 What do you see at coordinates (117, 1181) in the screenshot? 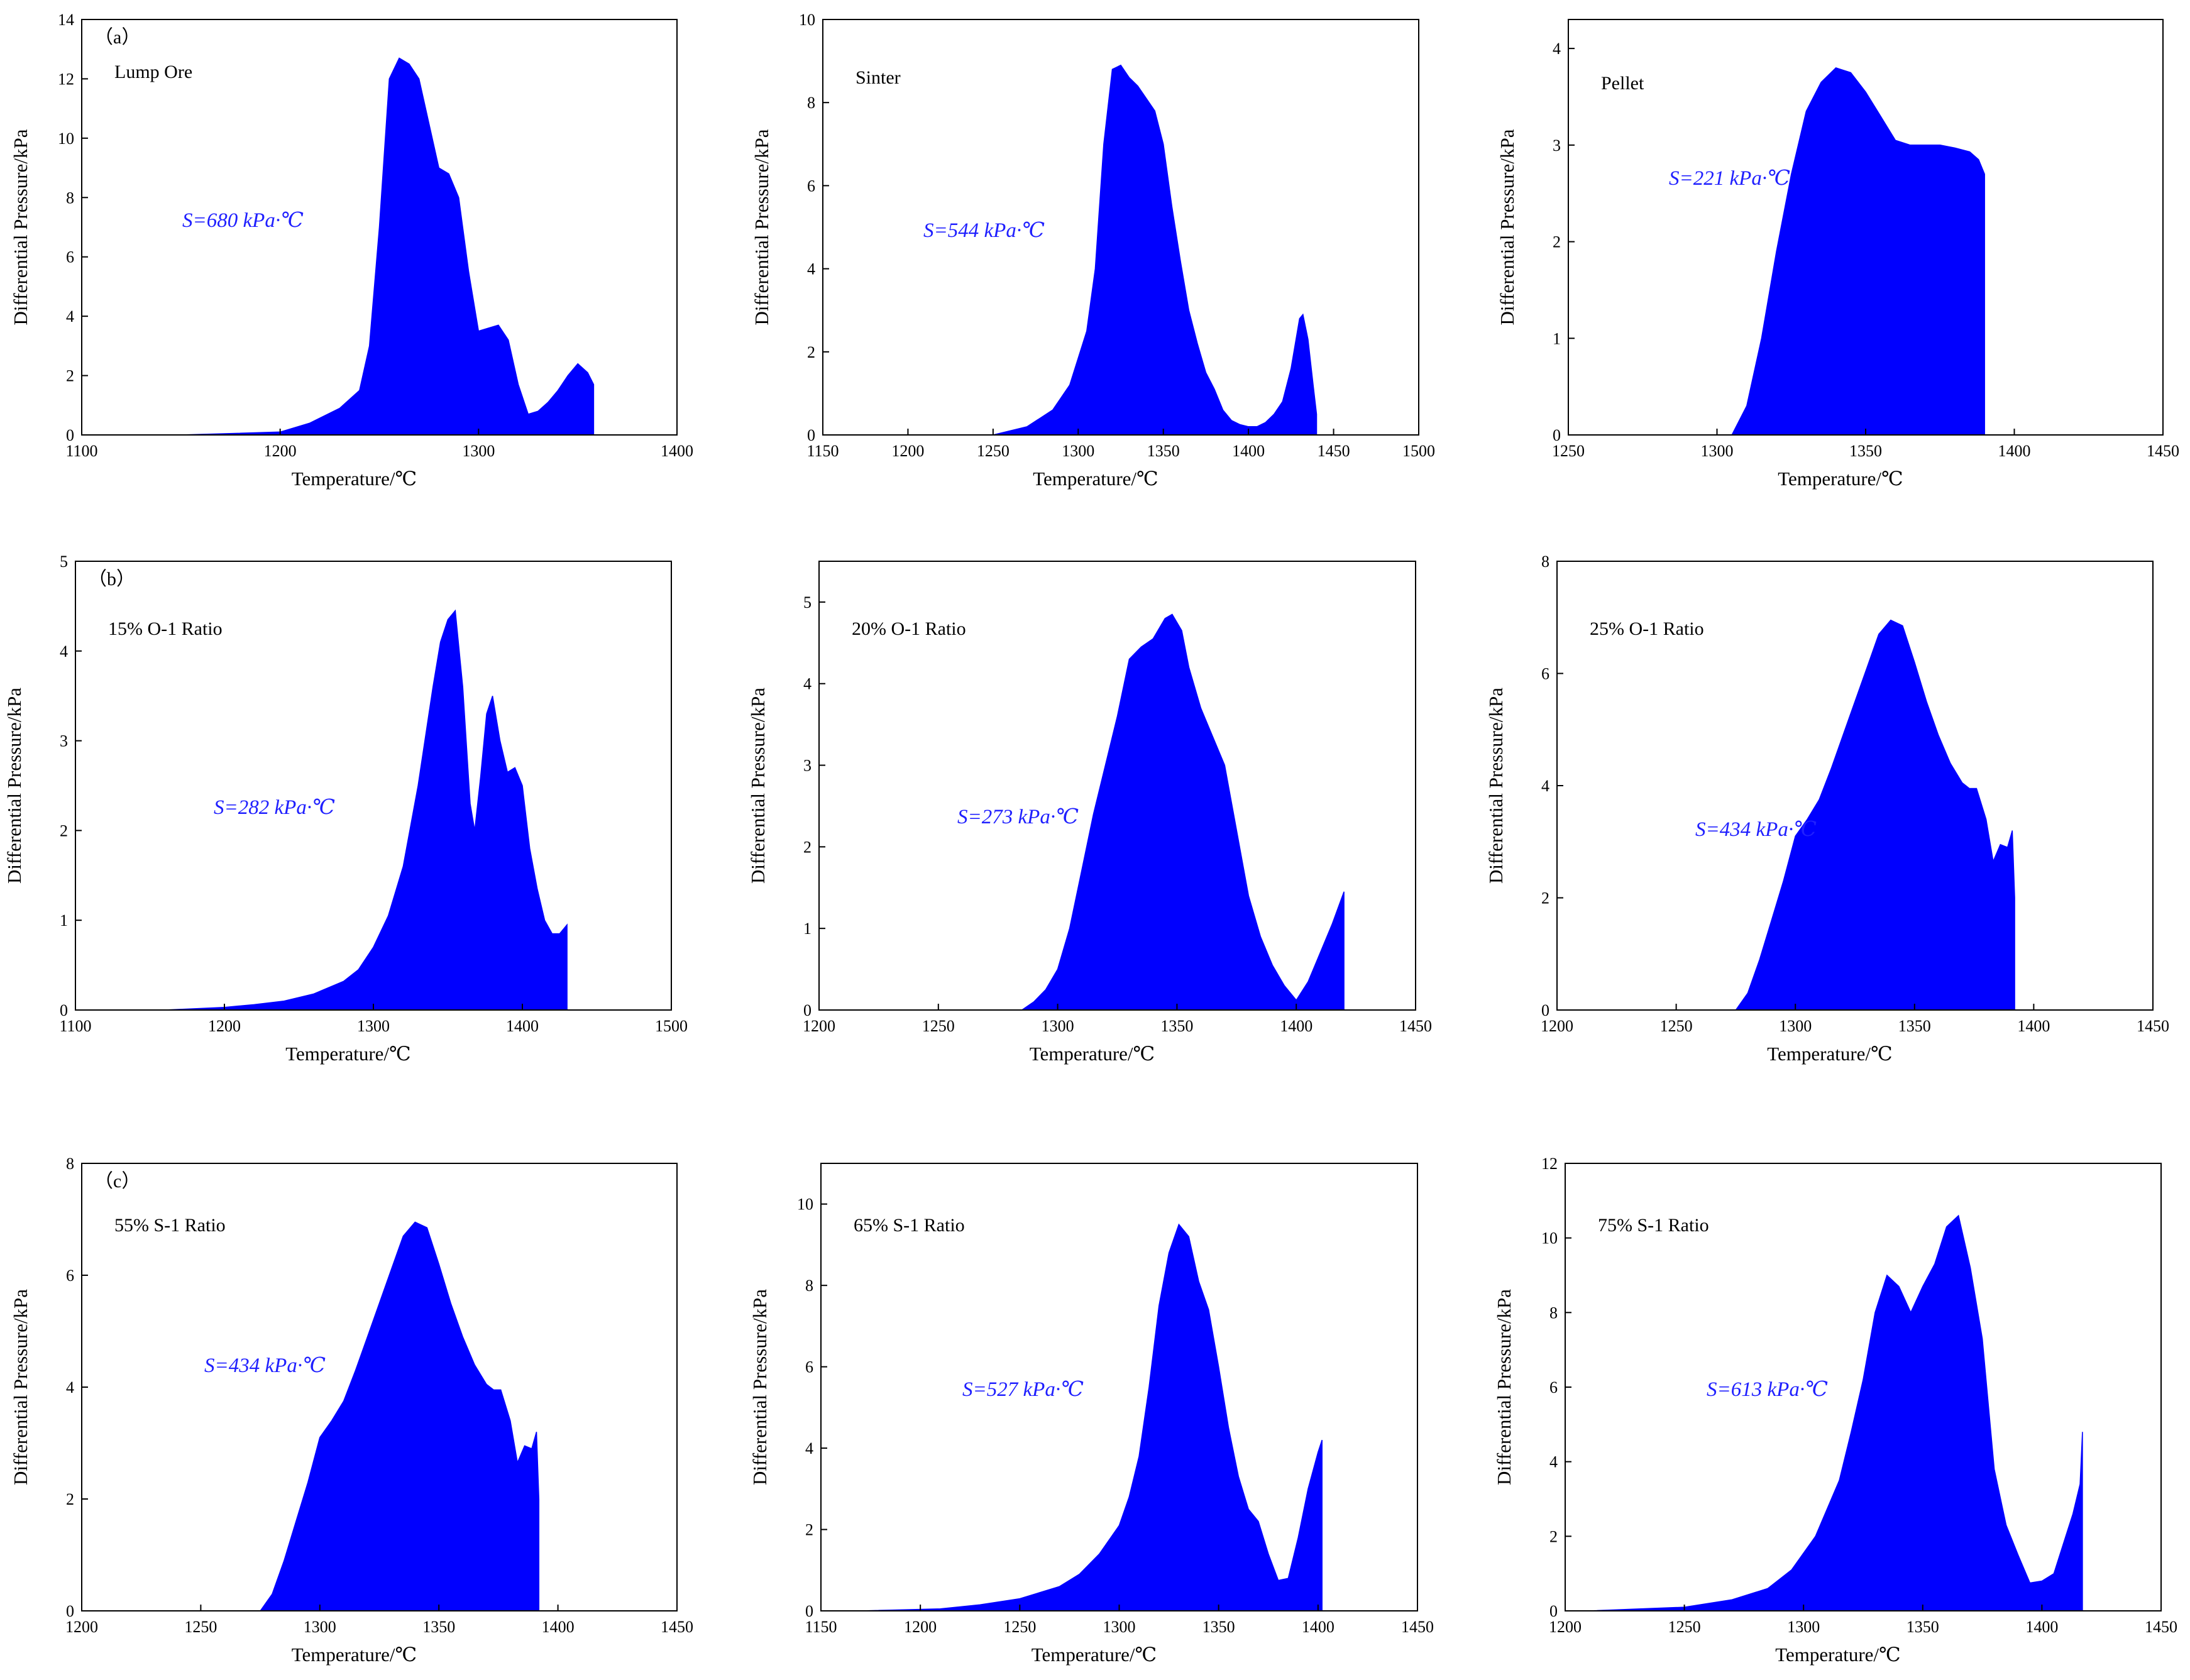
I see `panel-label: （c）` at bounding box center [117, 1181].